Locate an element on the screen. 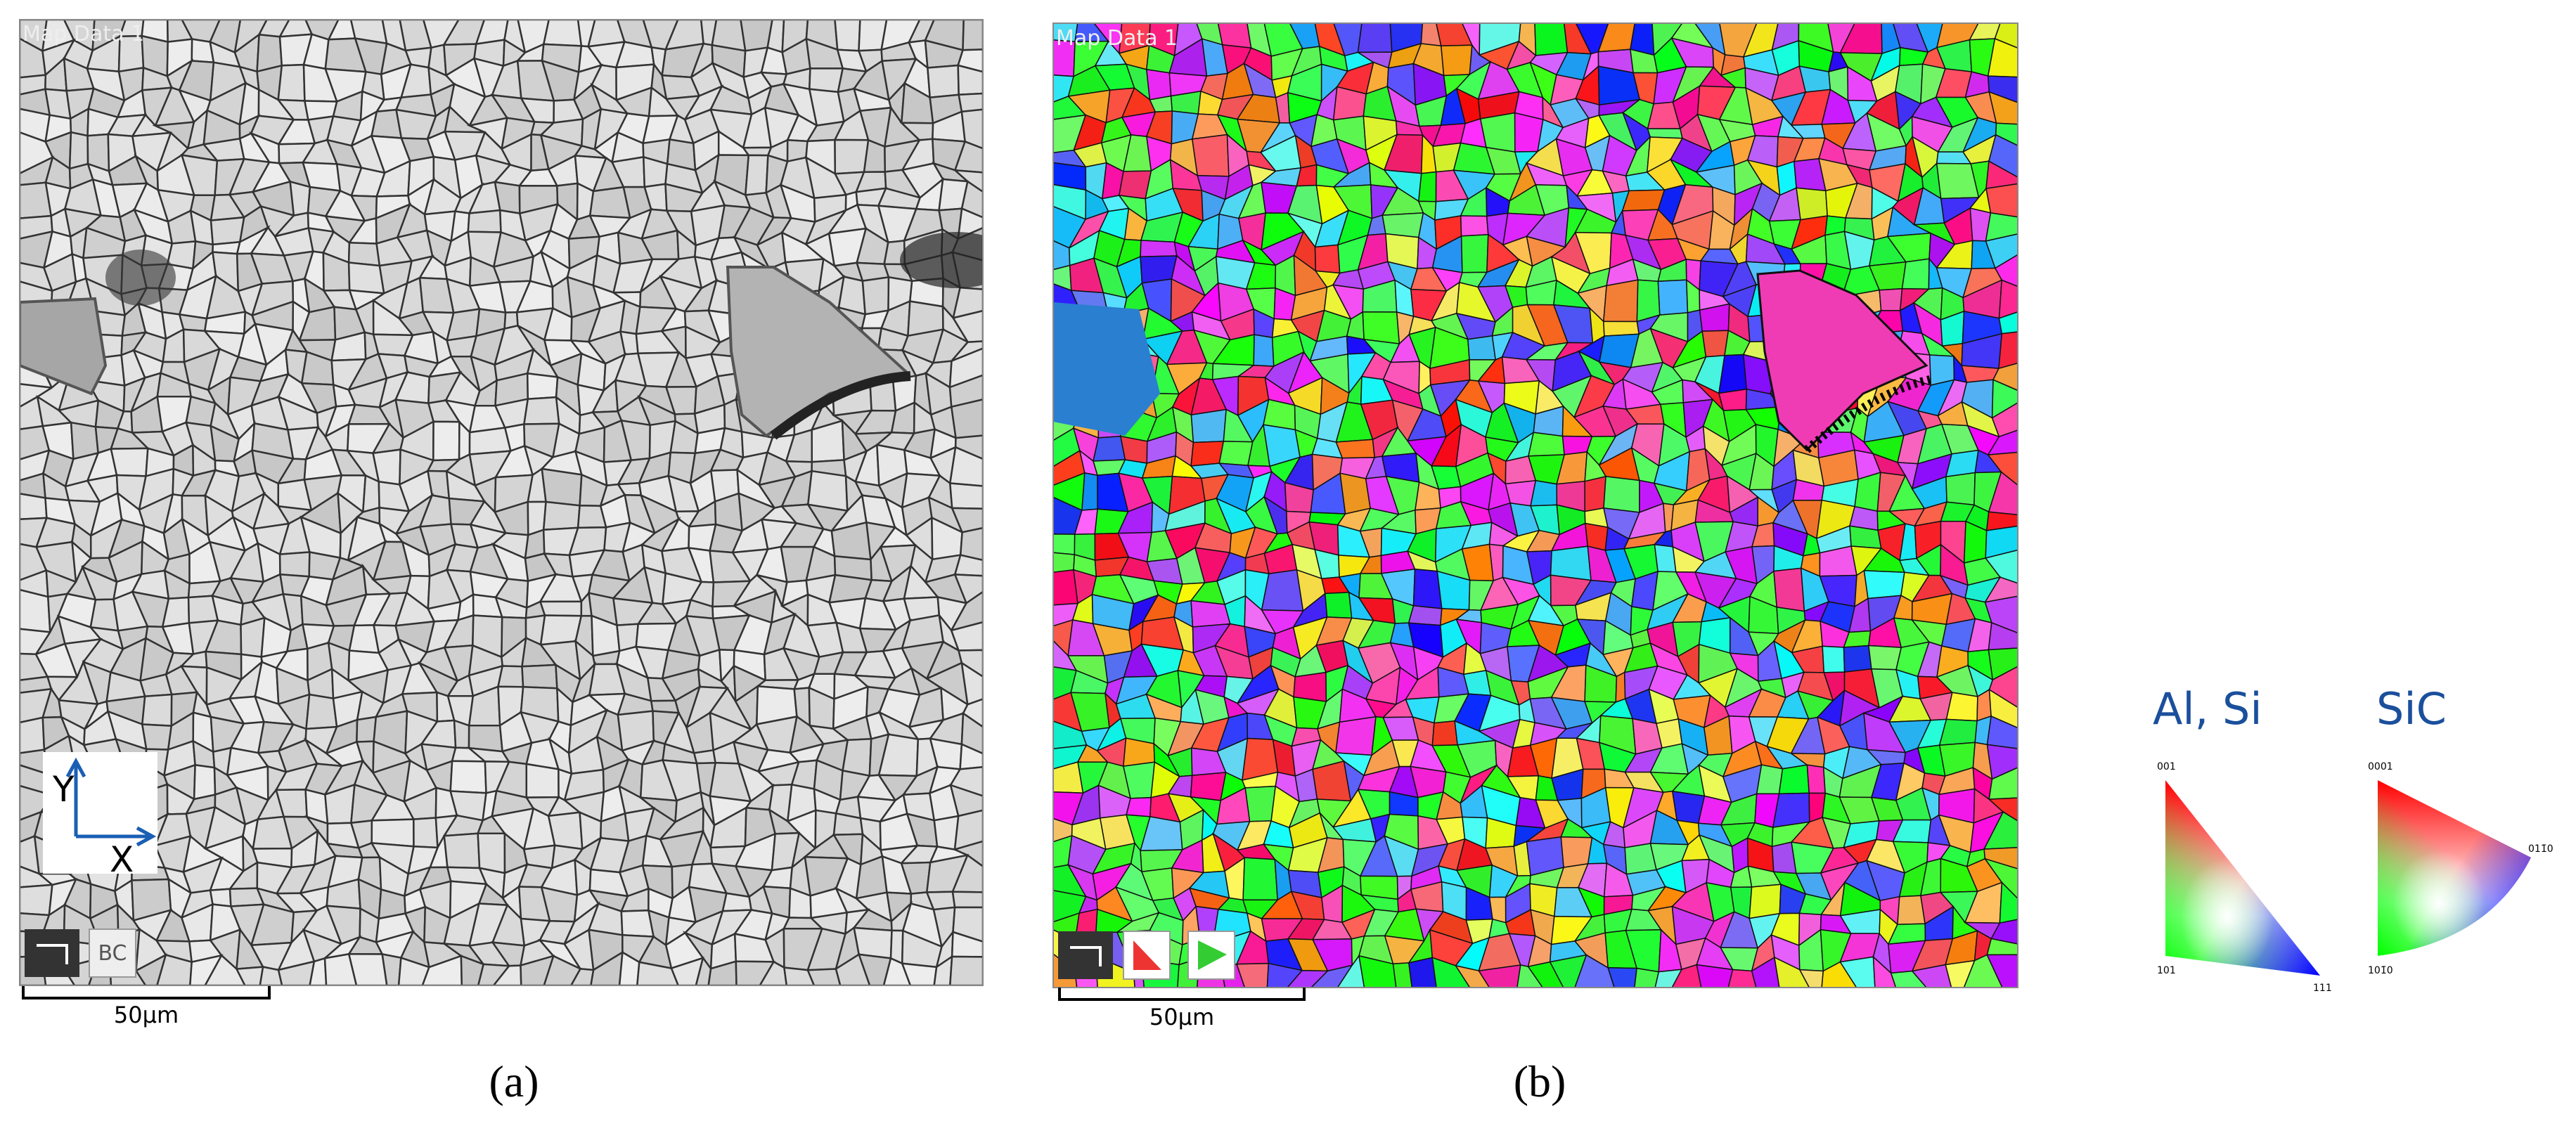 This screenshot has width=2576, height=1126. ipf-triangle is located at coordinates (2242, 878).